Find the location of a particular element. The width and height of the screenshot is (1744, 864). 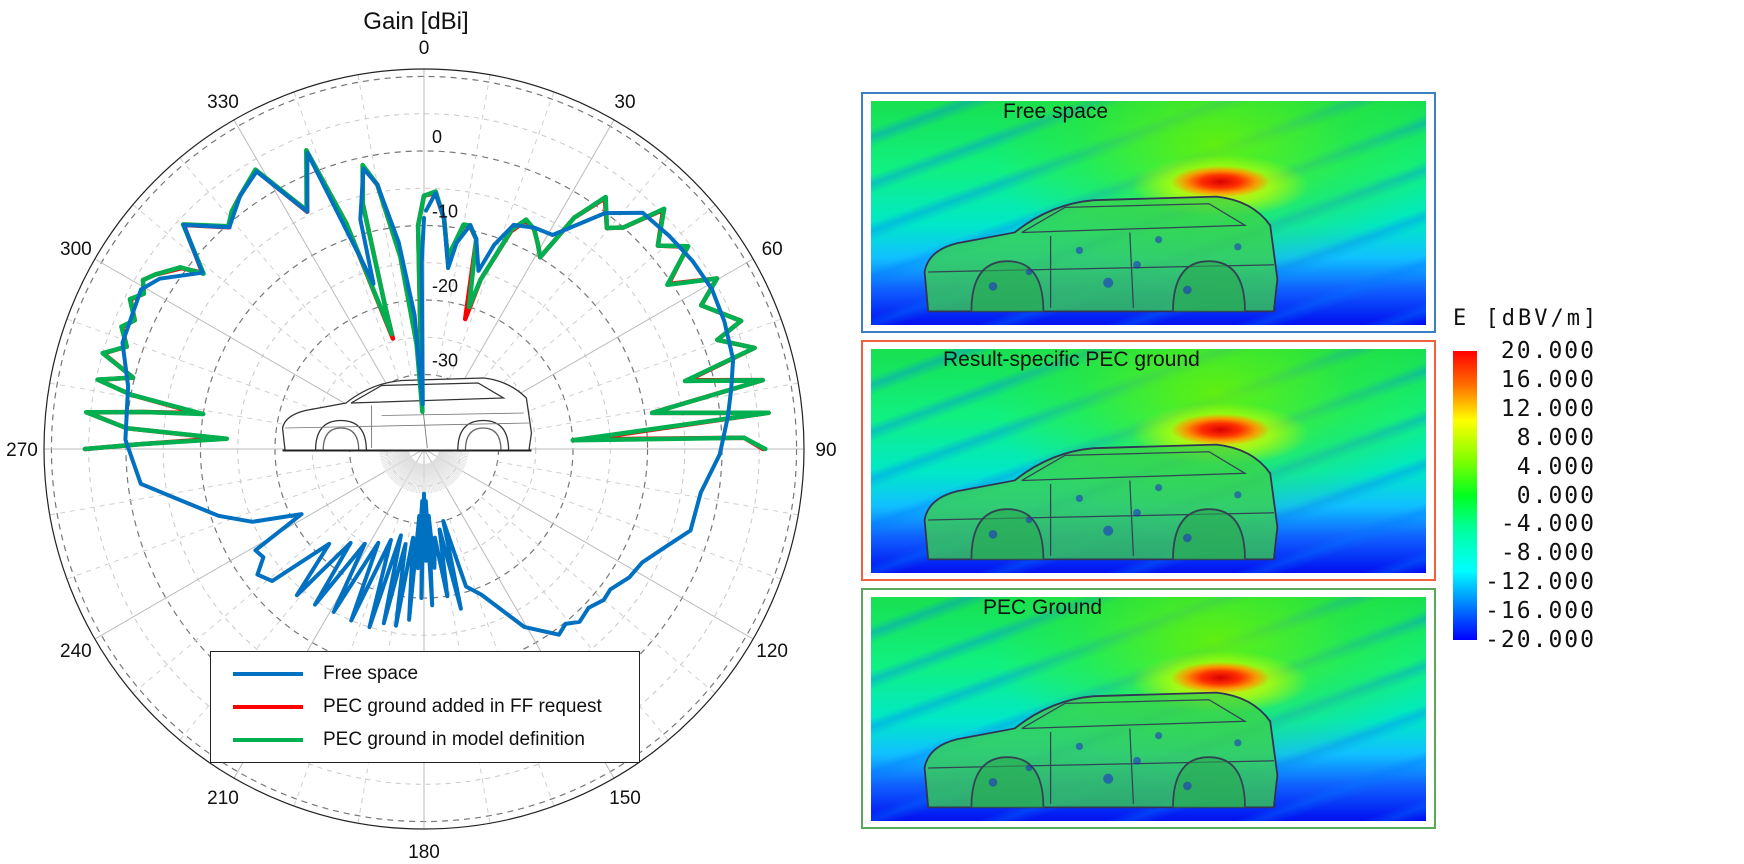

angle-tick-label: 240 is located at coordinates (76, 651).